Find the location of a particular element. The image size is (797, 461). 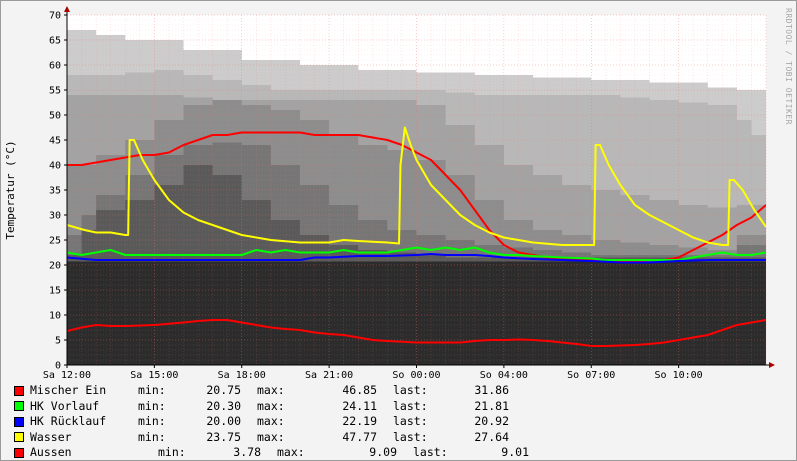

y-tick-label: 0 is located at coordinates (58, 366).